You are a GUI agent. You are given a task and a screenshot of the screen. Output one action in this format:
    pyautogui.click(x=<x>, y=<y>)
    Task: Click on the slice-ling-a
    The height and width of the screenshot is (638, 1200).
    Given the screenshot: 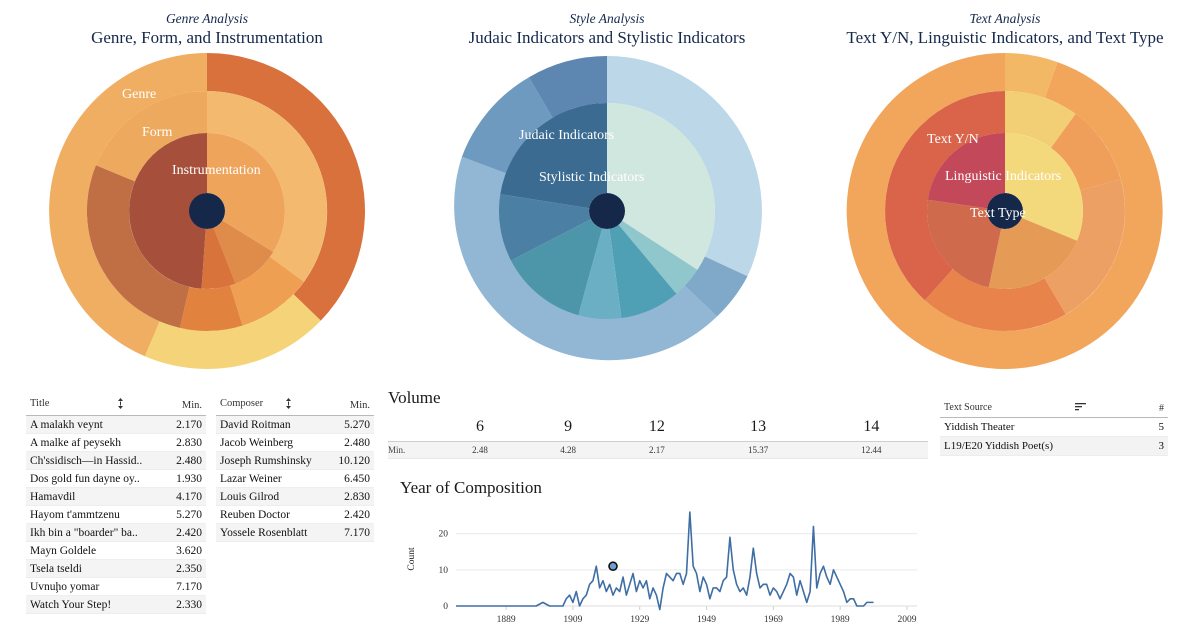 What is the action you would take?
    pyautogui.click(x=1040, y=119)
    